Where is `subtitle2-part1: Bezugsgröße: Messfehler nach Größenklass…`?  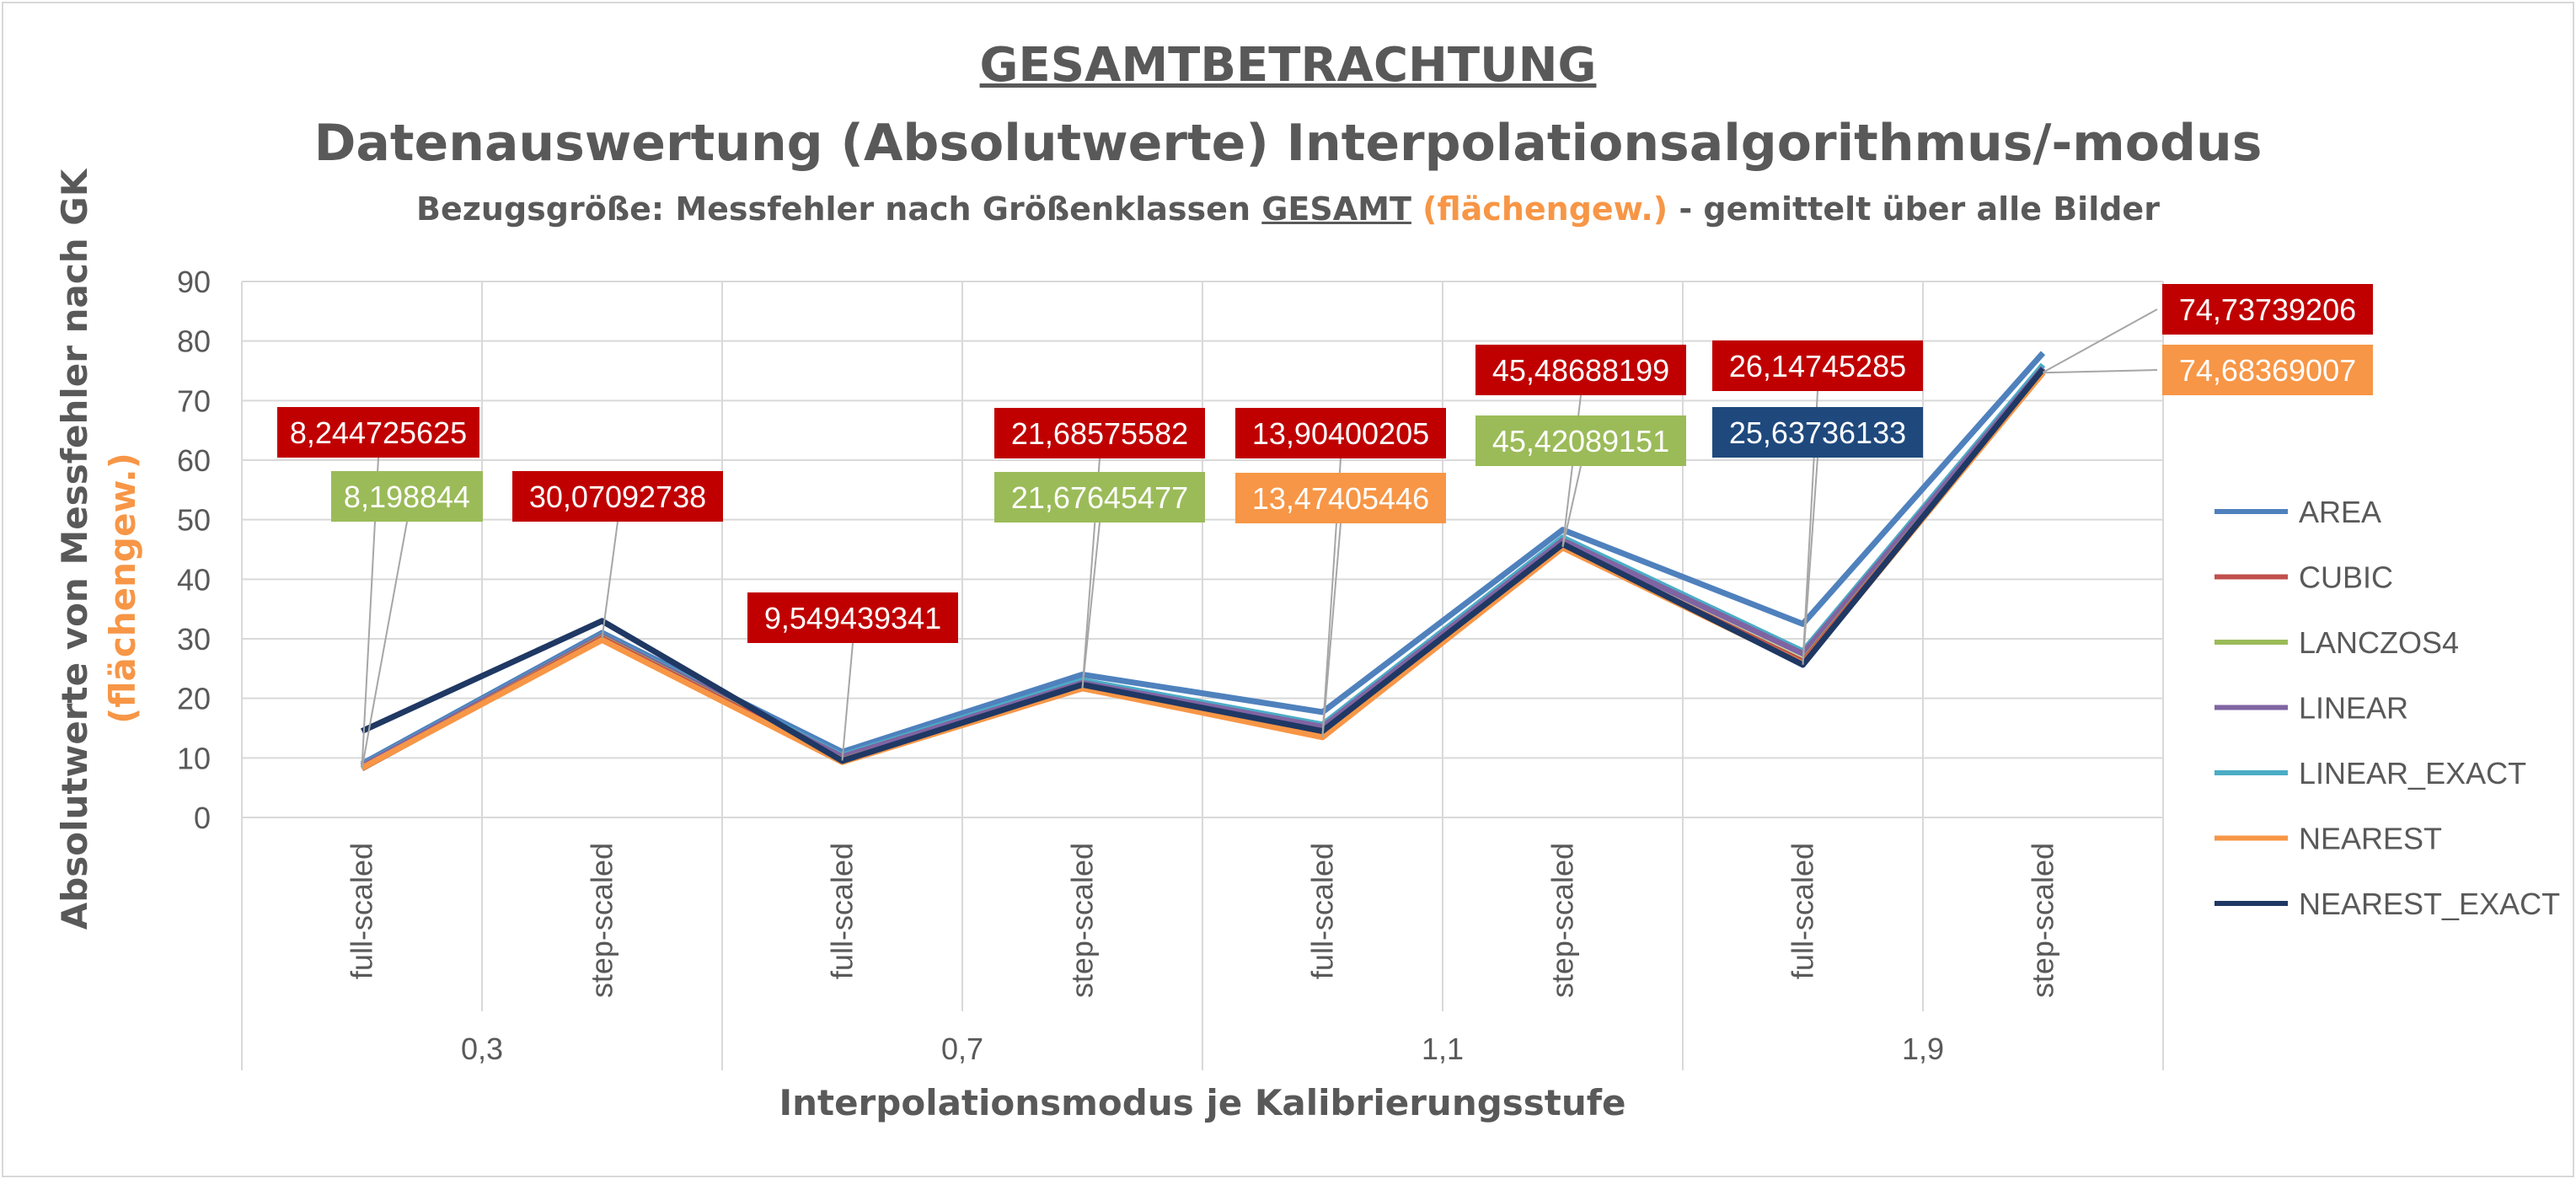
subtitle2-part1: Bezugsgröße: Messfehler nach Größenklass… is located at coordinates (839, 209).